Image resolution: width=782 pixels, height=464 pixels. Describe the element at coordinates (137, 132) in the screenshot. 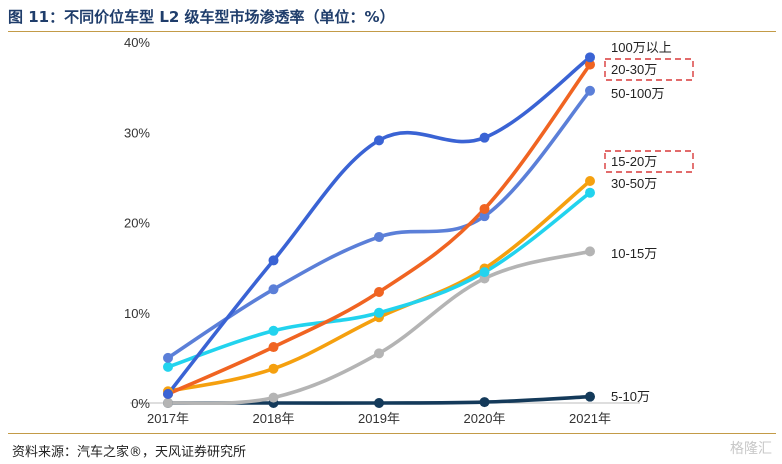

I see `y-tick-label: 30%` at that location.